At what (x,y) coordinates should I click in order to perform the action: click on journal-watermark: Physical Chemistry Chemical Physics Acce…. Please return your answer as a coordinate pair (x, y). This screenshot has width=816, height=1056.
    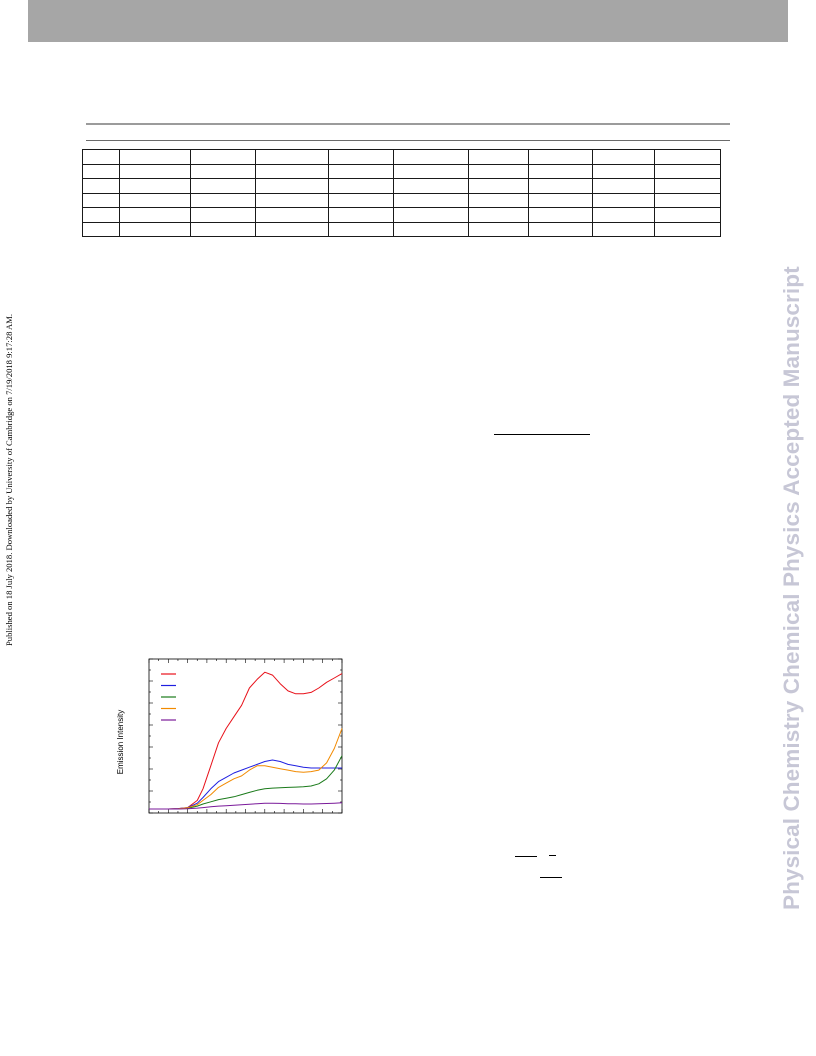
    Looking at the image, I should click on (791, 588).